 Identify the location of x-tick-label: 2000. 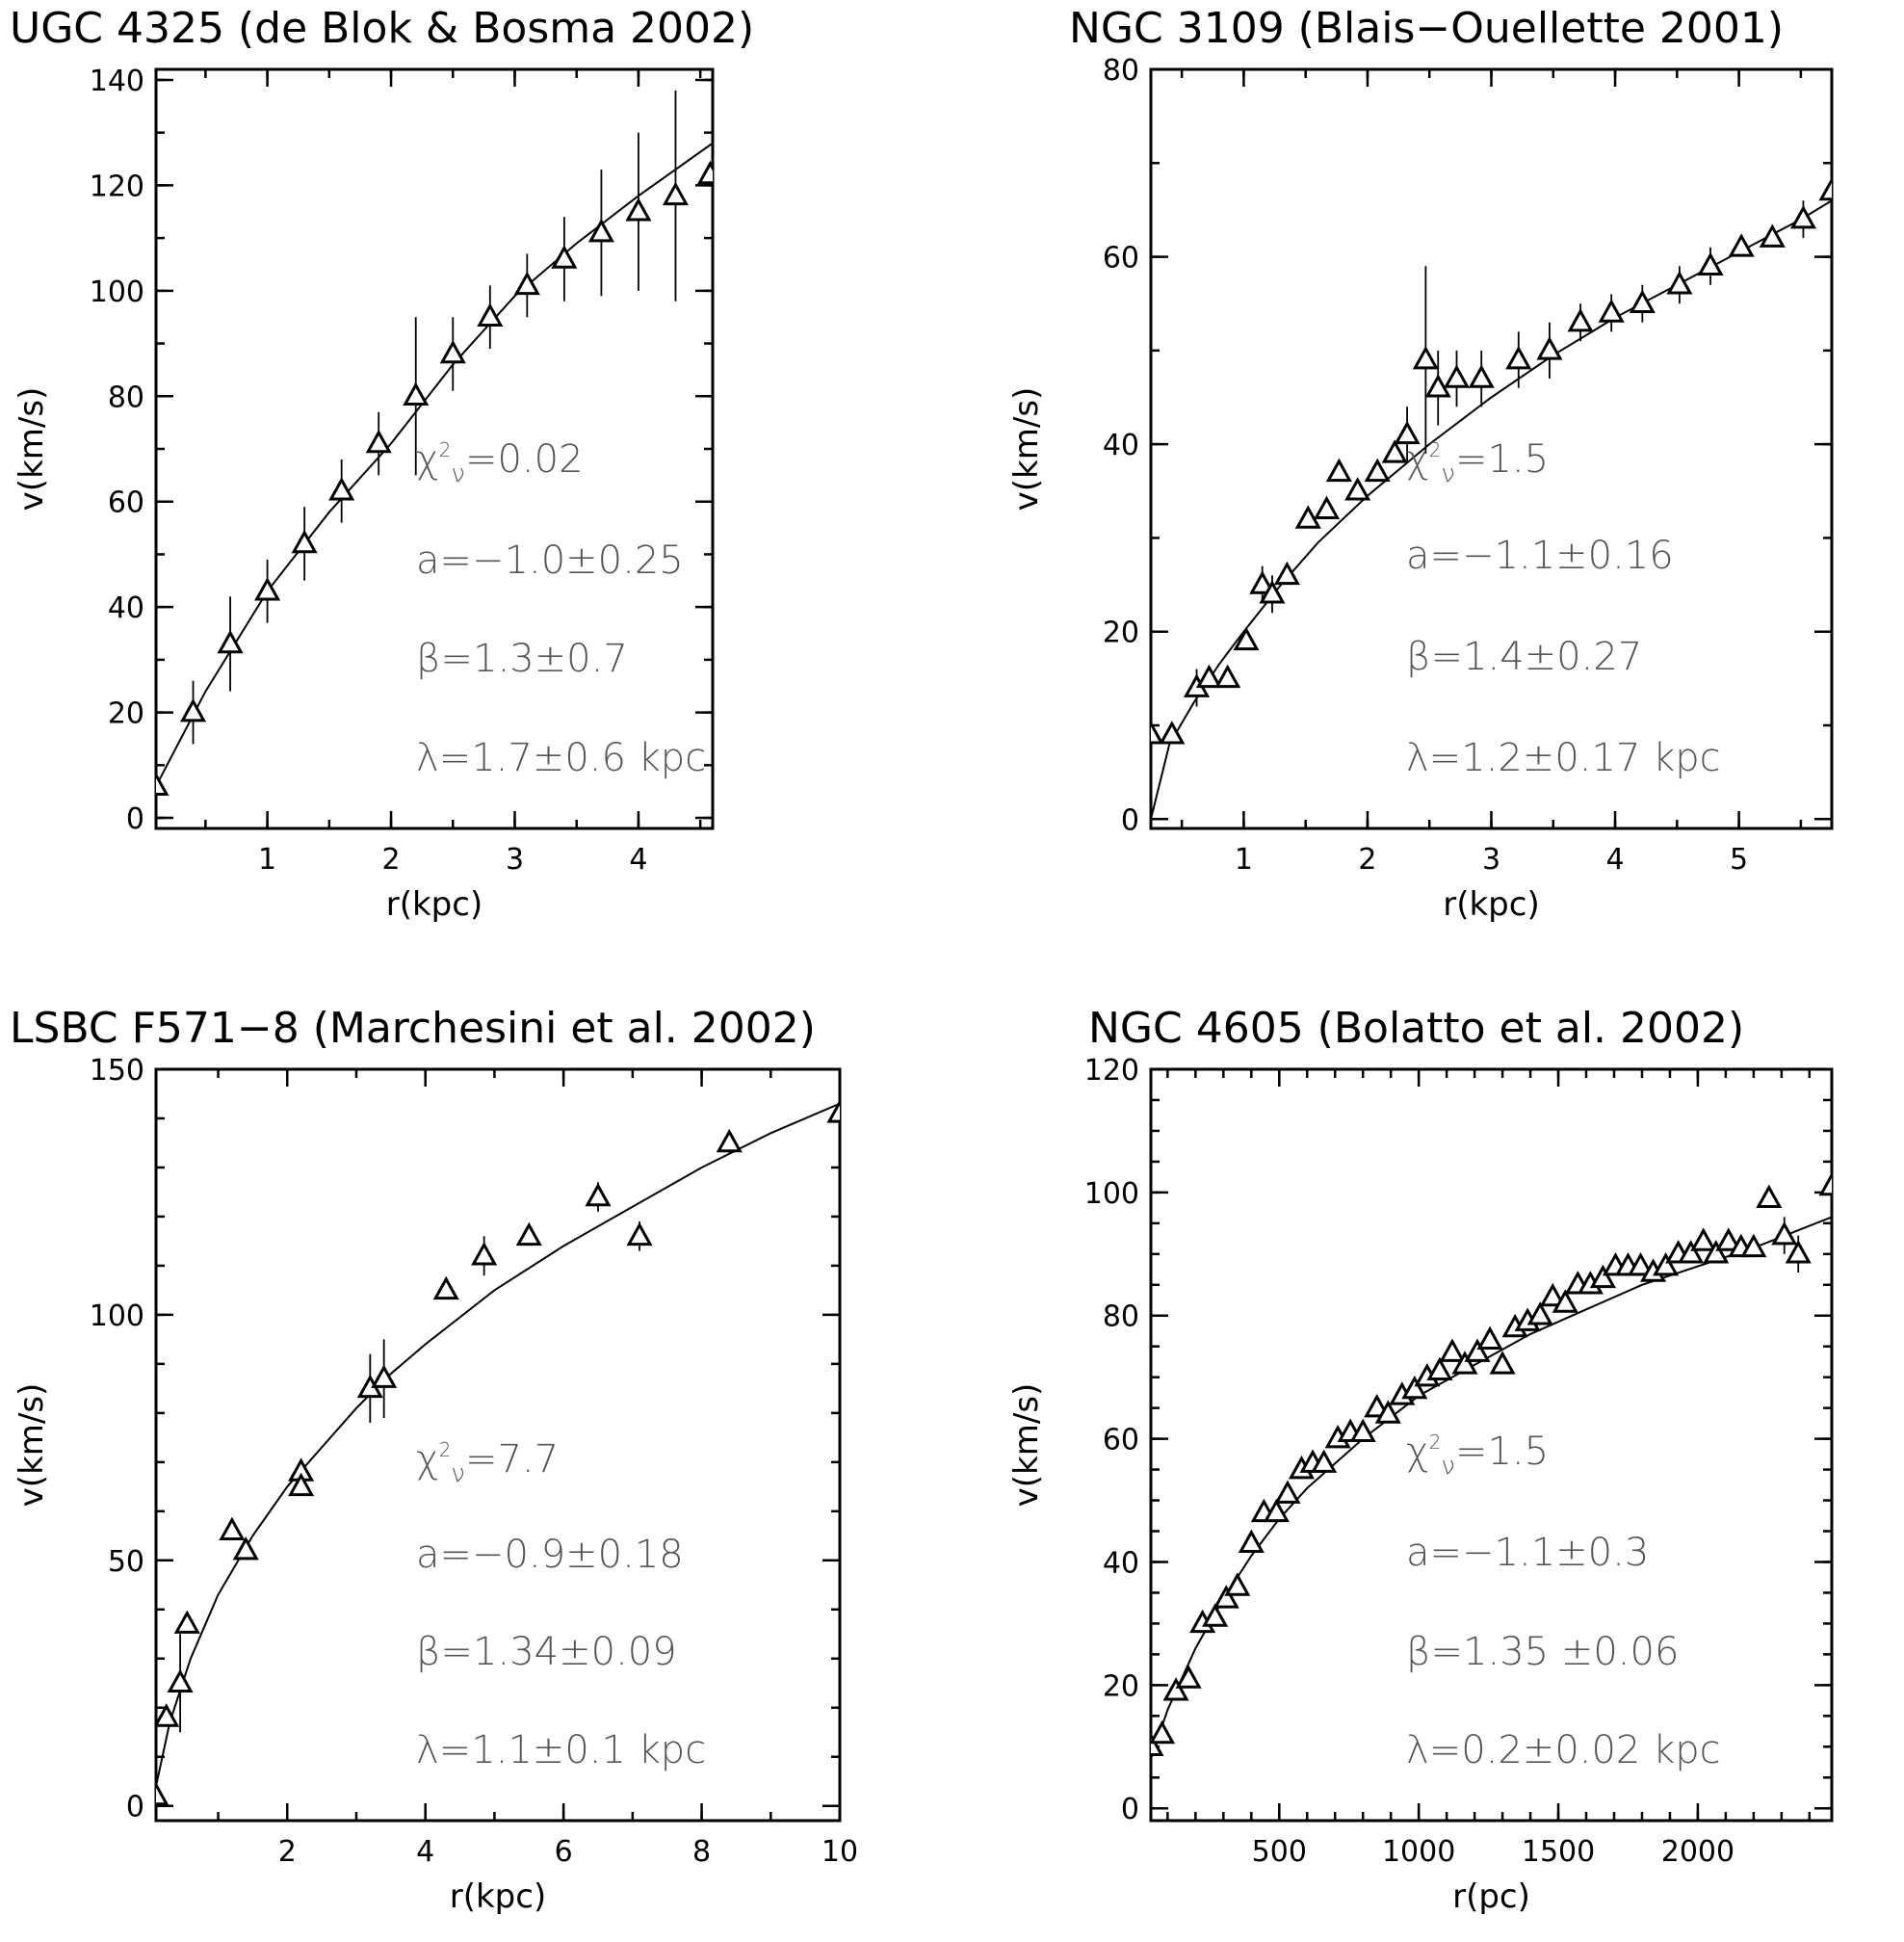
(1697, 1852).